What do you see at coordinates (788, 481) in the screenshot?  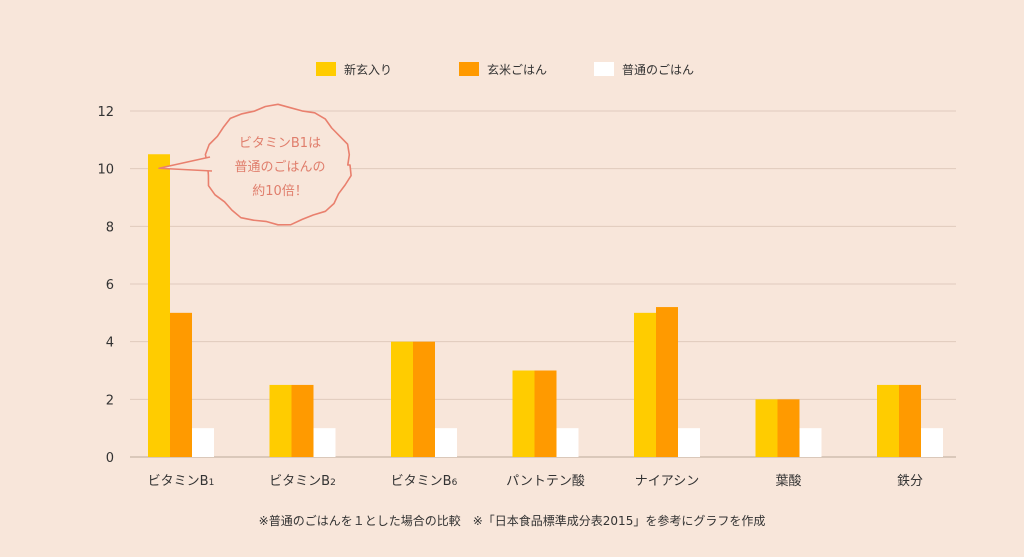 I see `x-tick-label: 葉酸` at bounding box center [788, 481].